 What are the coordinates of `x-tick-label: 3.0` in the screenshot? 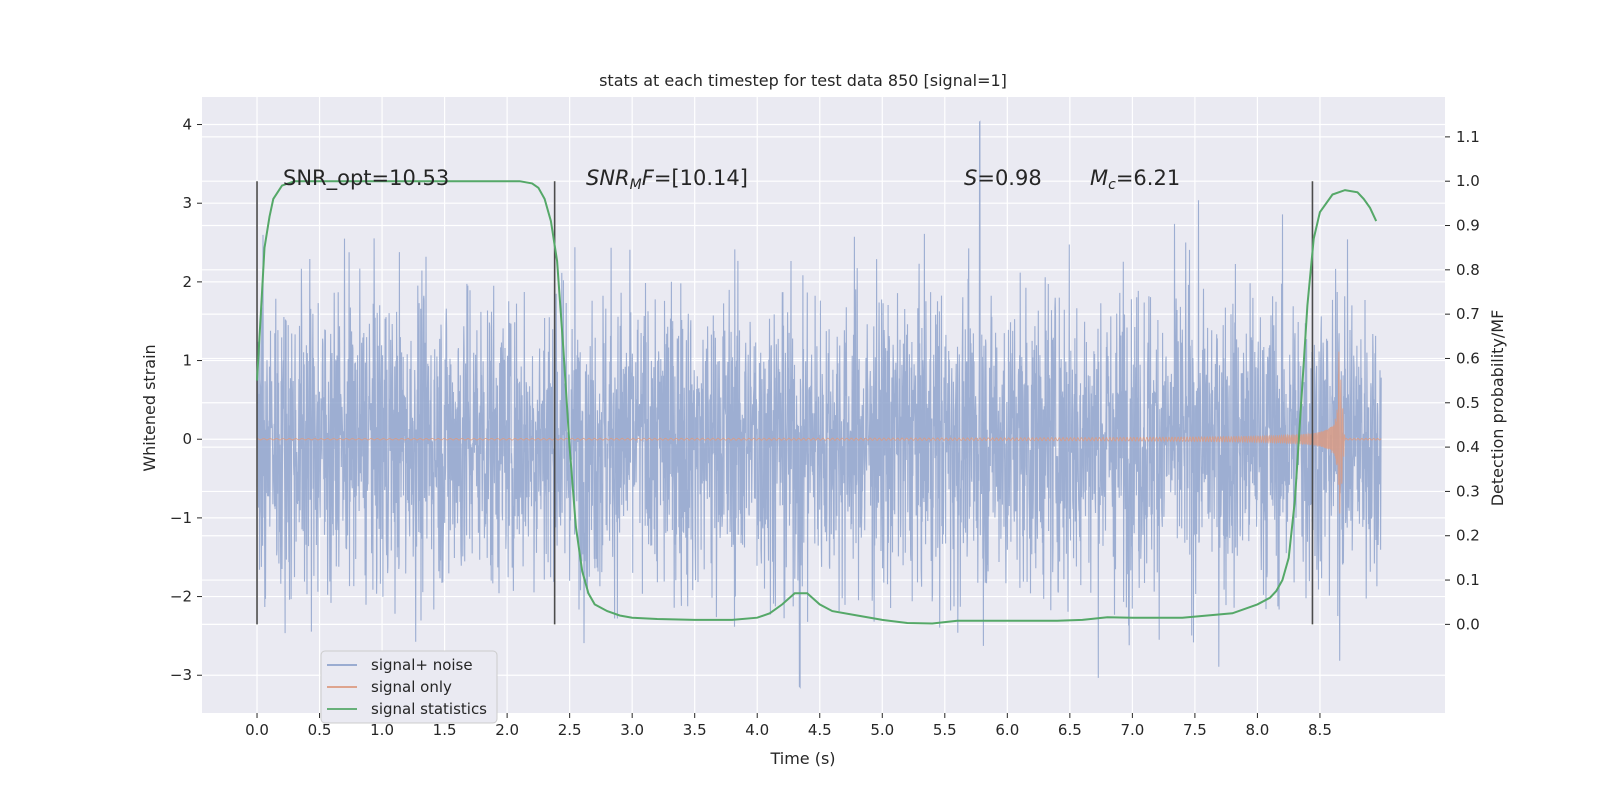 It's located at (632, 730).